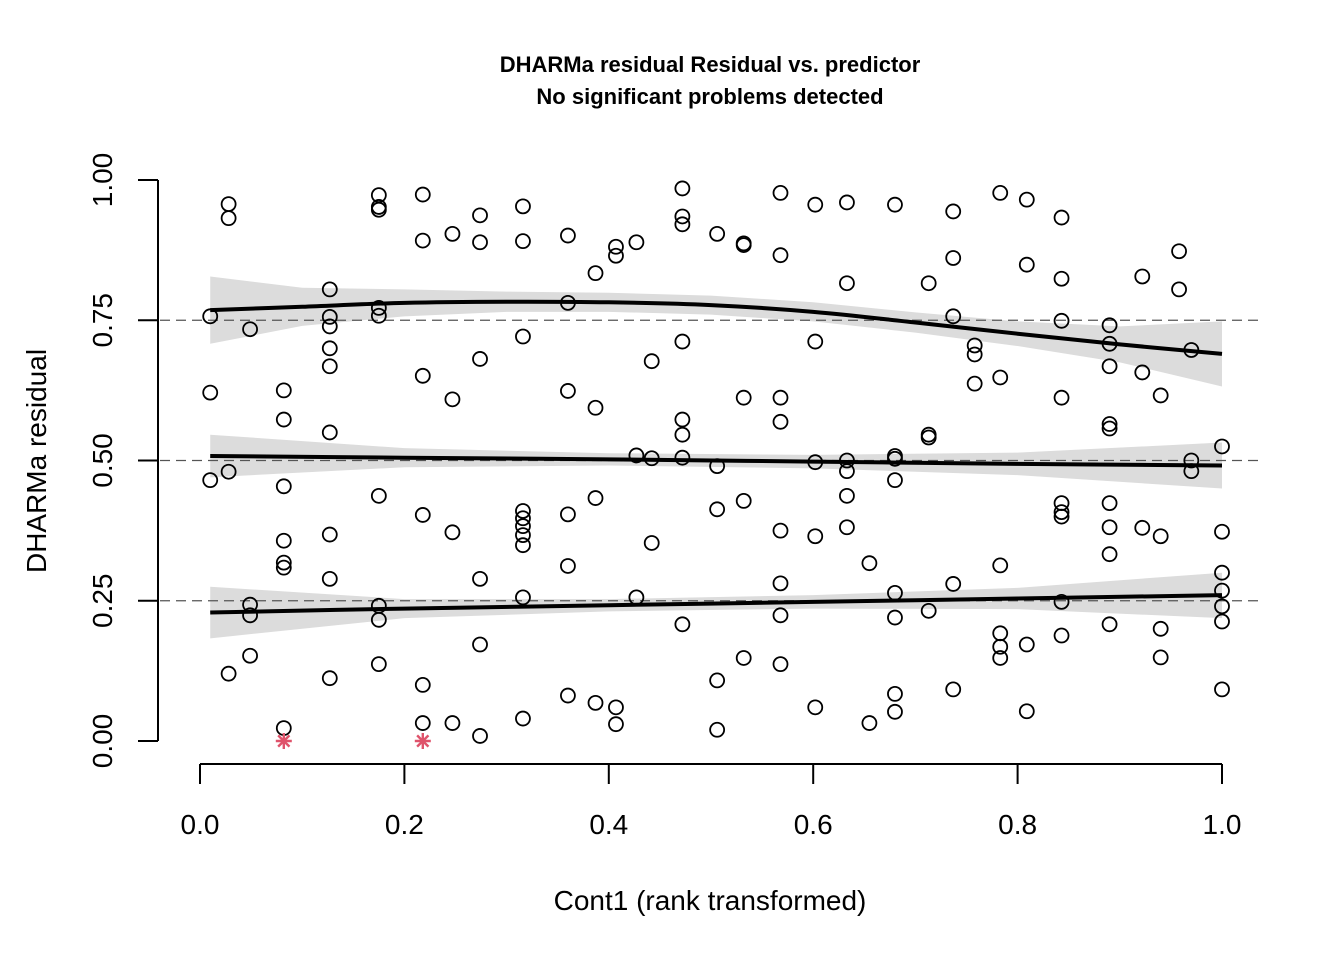 This screenshot has width=1344, height=960. I want to click on x-tick-label: 0.2, so click(404, 824).